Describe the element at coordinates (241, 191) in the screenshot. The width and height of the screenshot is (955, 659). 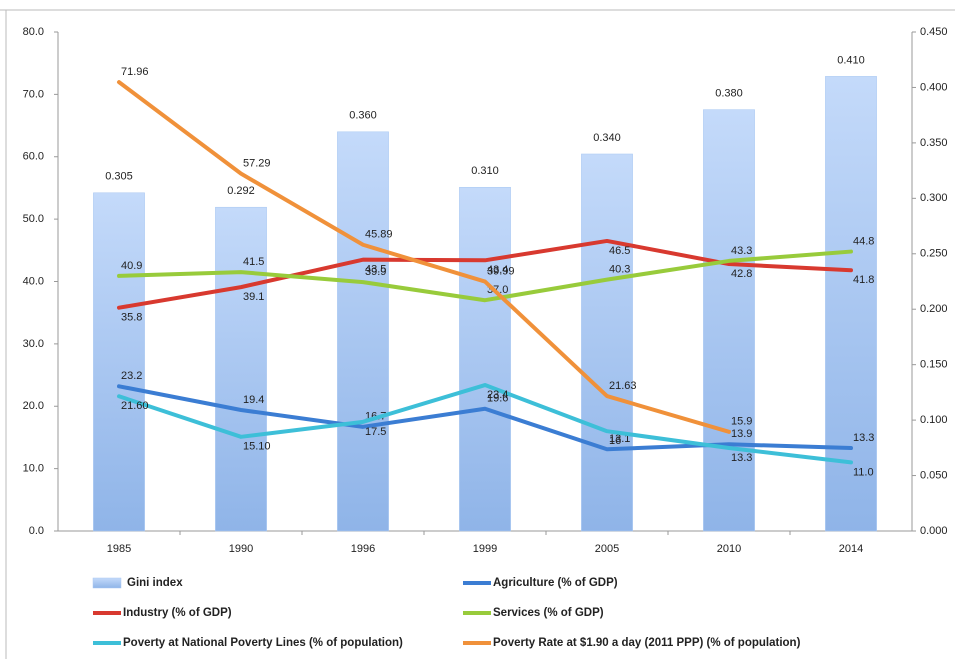
I see `value-label: 0.292` at that location.